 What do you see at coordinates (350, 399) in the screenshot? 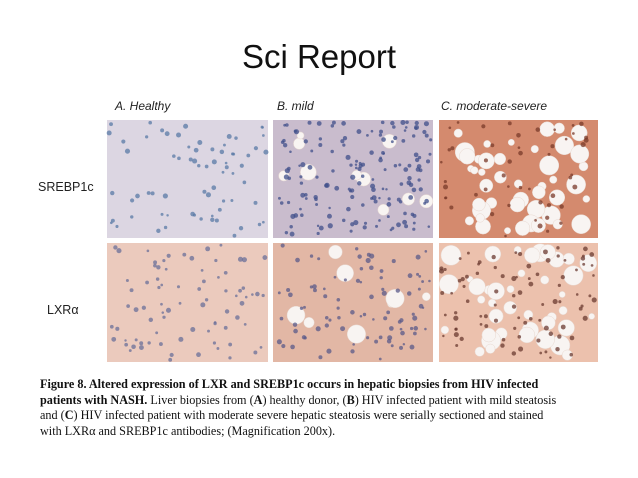
I see `caption-segment: B` at bounding box center [350, 399].